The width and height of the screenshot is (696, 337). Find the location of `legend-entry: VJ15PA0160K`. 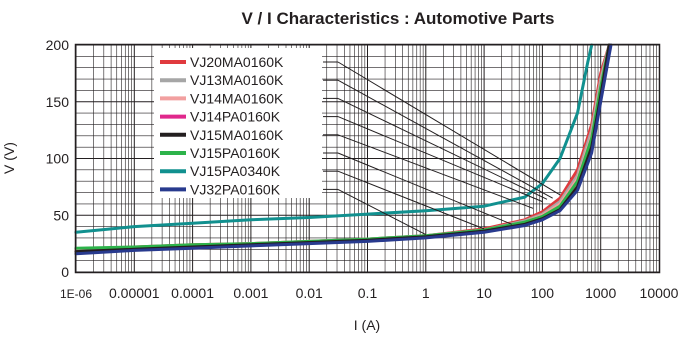

legend-entry: VJ15PA0160K is located at coordinates (235, 153).